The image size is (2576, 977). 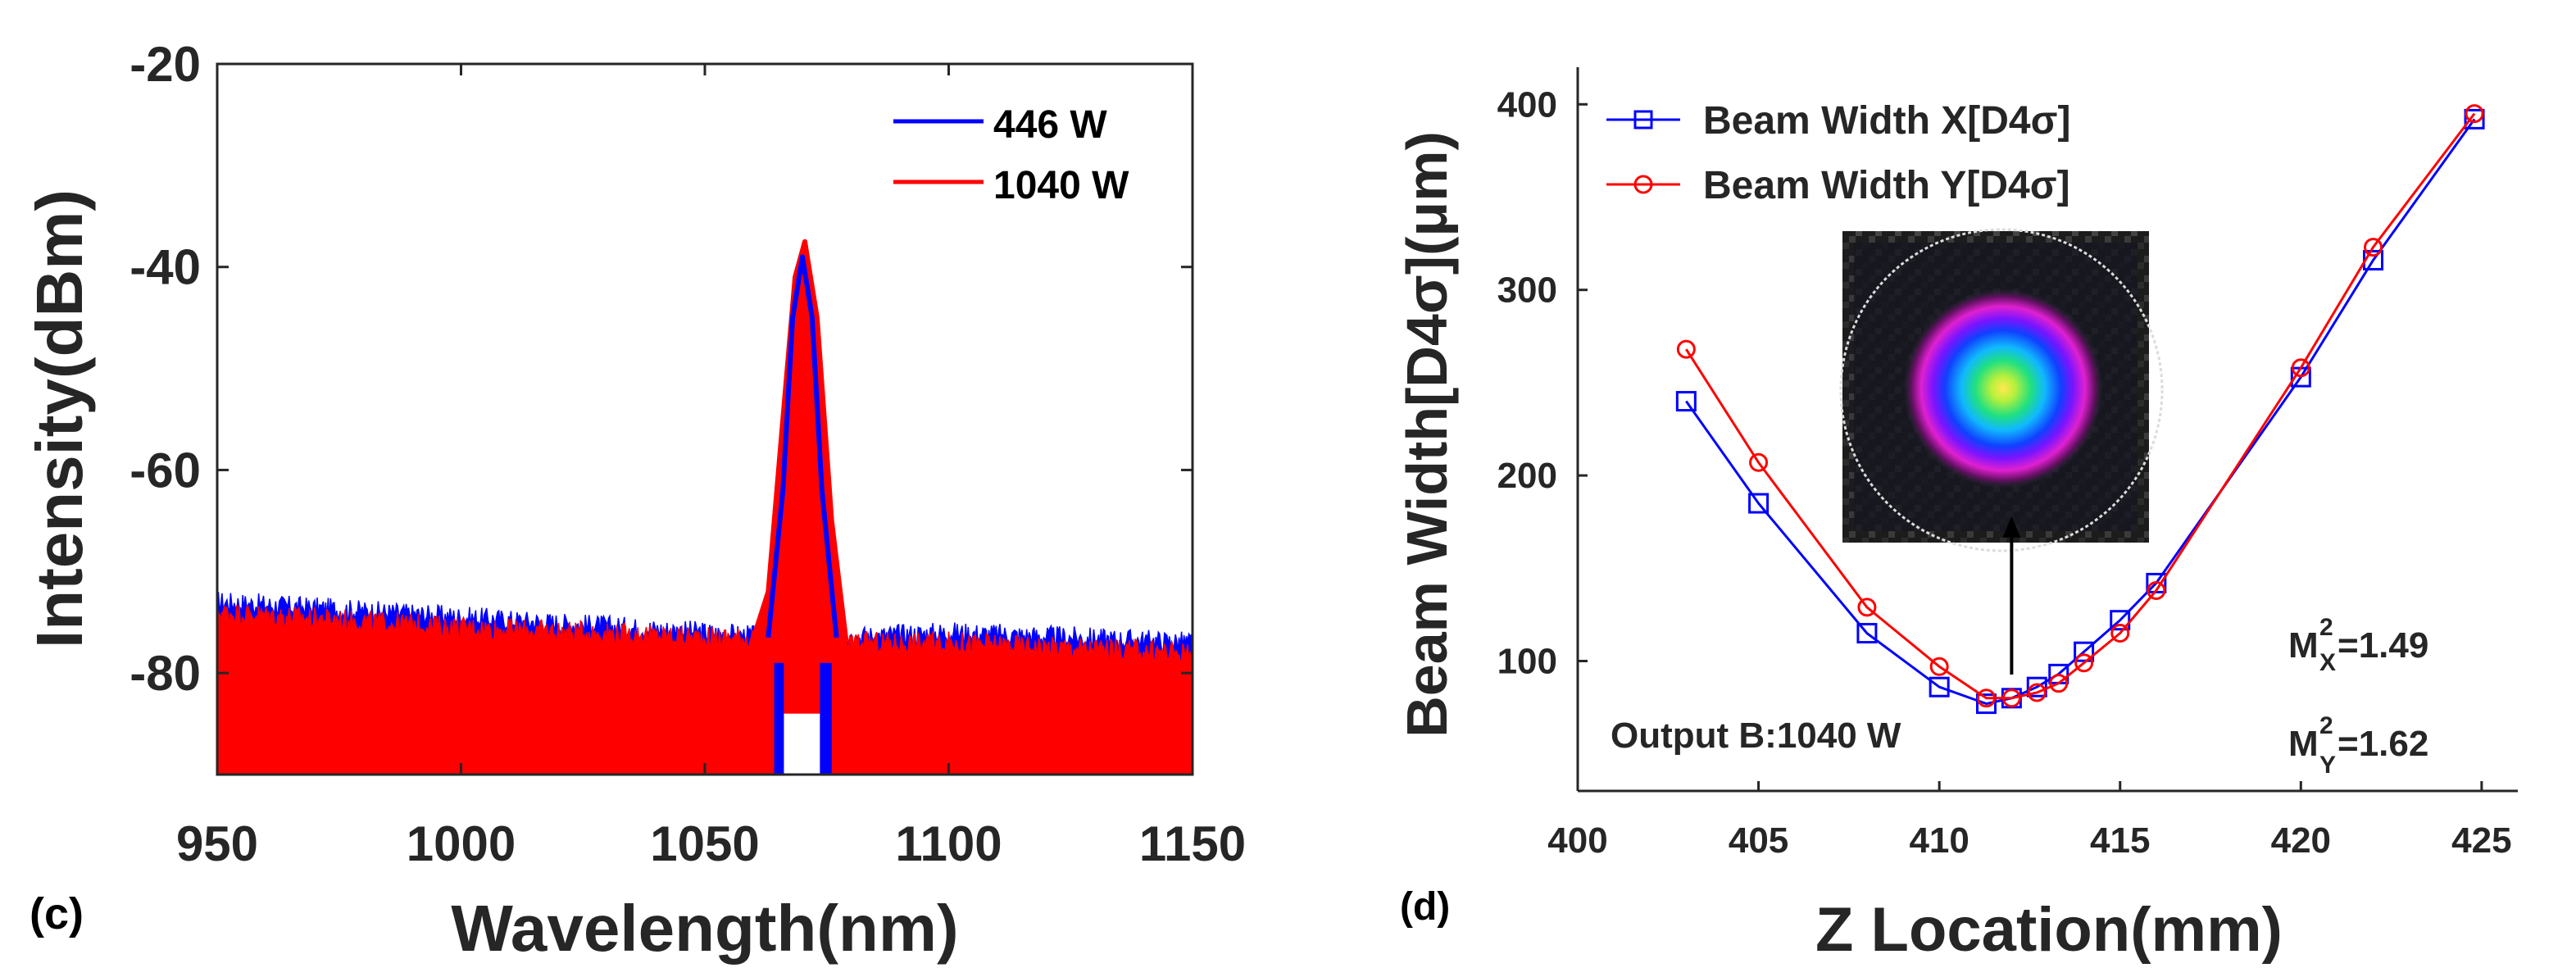 I want to click on spectrum-x-tick-label: 1000, so click(x=461, y=844).